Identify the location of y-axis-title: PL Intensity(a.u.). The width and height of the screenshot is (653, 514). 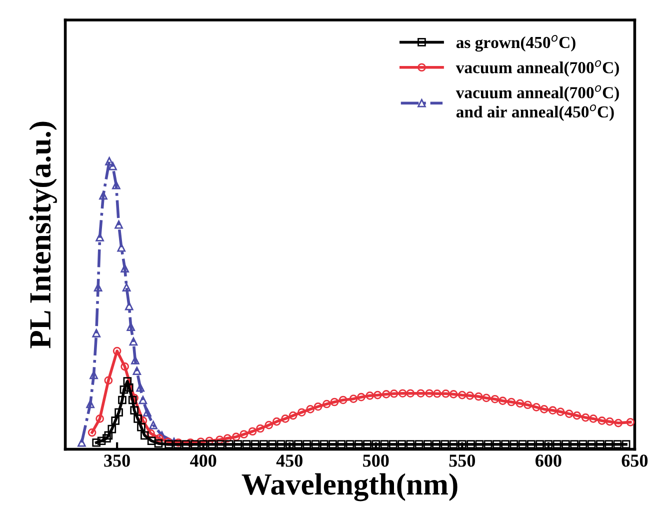
(43, 235).